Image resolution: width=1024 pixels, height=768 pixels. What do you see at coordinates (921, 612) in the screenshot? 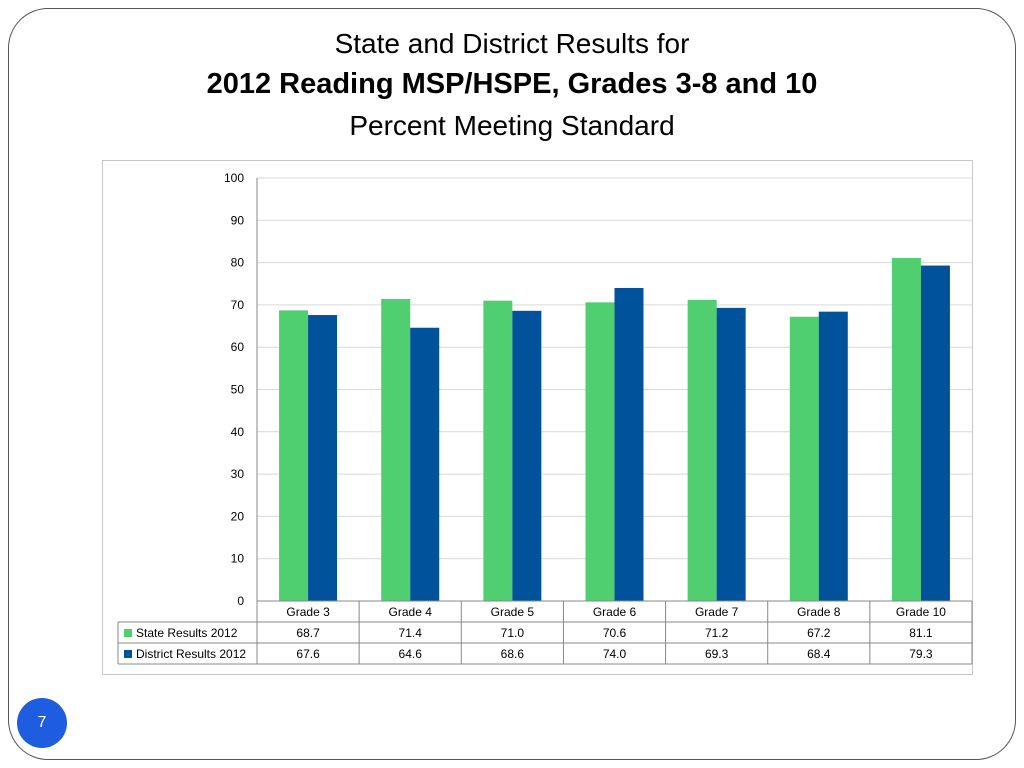
I see `x-category-label: Grade 10` at bounding box center [921, 612].